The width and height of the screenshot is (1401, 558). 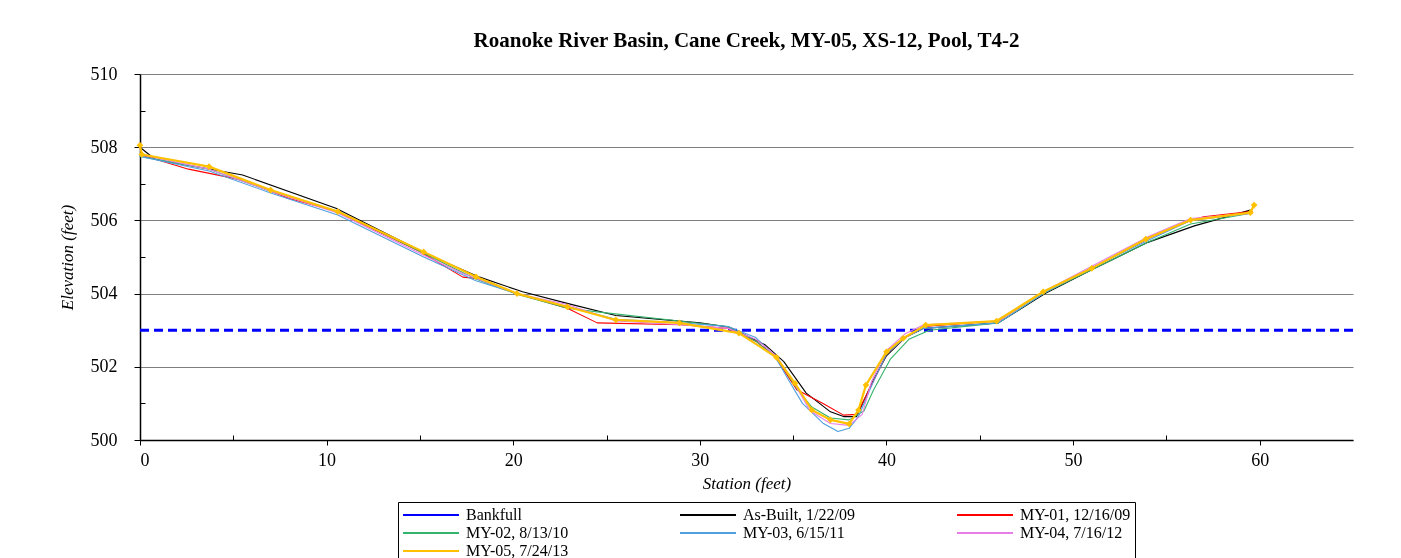 I want to click on y-tick-label: 508, so click(x=104, y=146).